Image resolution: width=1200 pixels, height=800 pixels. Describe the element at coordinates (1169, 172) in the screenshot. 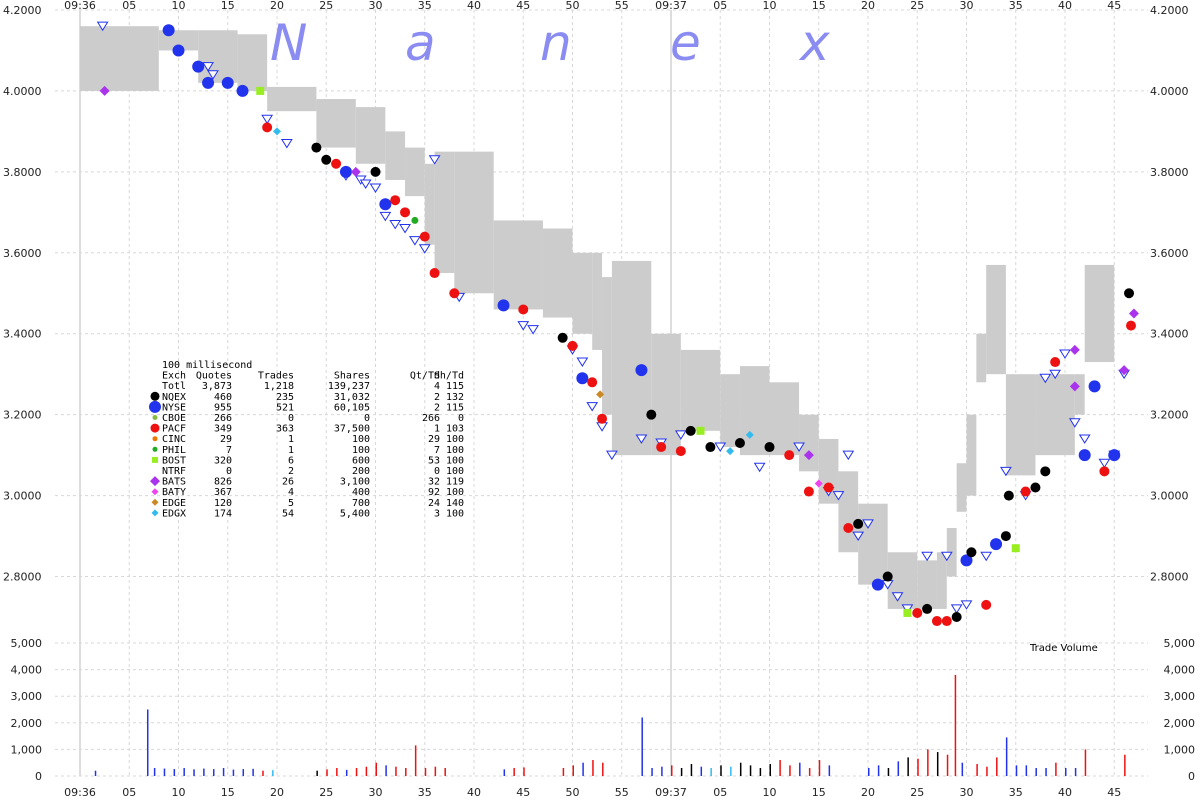

I see `price-tick-right: 3.8000` at that location.